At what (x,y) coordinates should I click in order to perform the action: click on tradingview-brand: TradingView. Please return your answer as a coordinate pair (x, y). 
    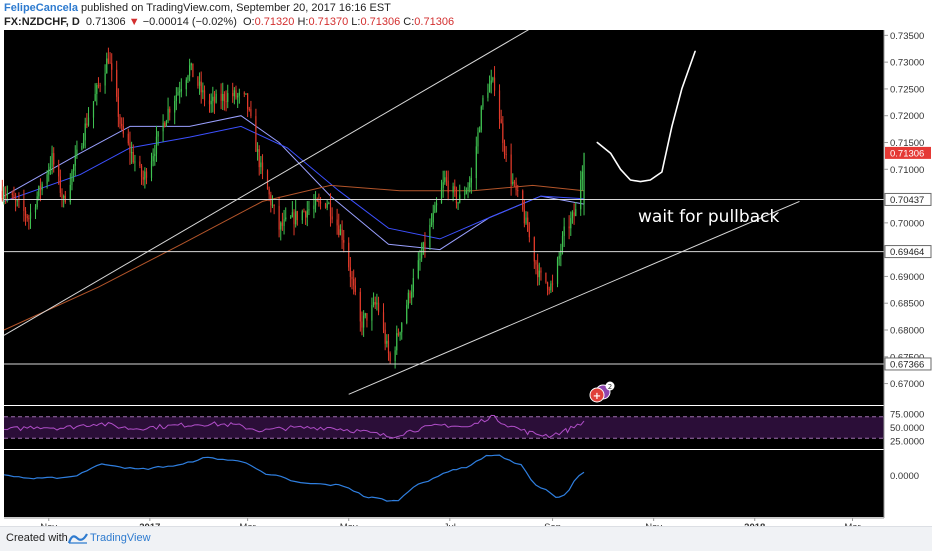
    Looking at the image, I should click on (120, 538).